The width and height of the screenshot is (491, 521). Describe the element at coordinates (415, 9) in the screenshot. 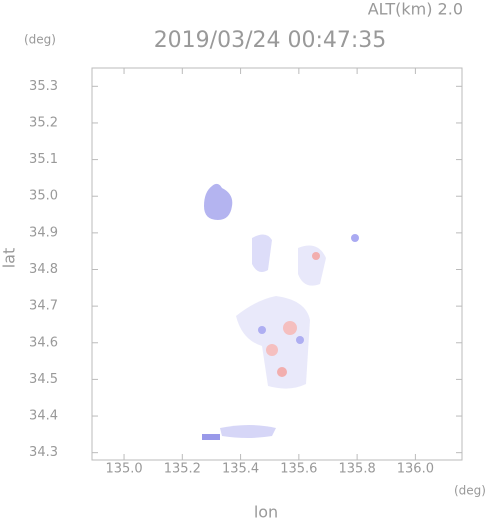

I see `altitude-label: ALT(km) 2.0` at that location.